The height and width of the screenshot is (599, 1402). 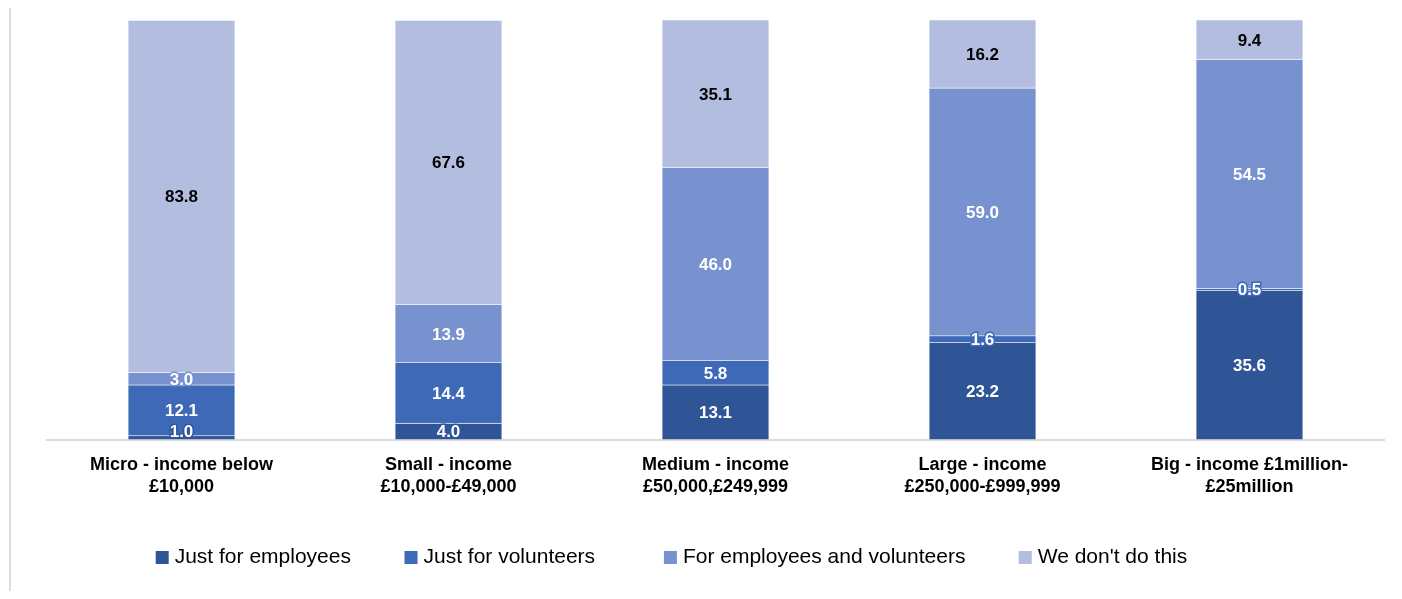 What do you see at coordinates (715, 413) in the screenshot?
I see `data-label: 13.1` at bounding box center [715, 413].